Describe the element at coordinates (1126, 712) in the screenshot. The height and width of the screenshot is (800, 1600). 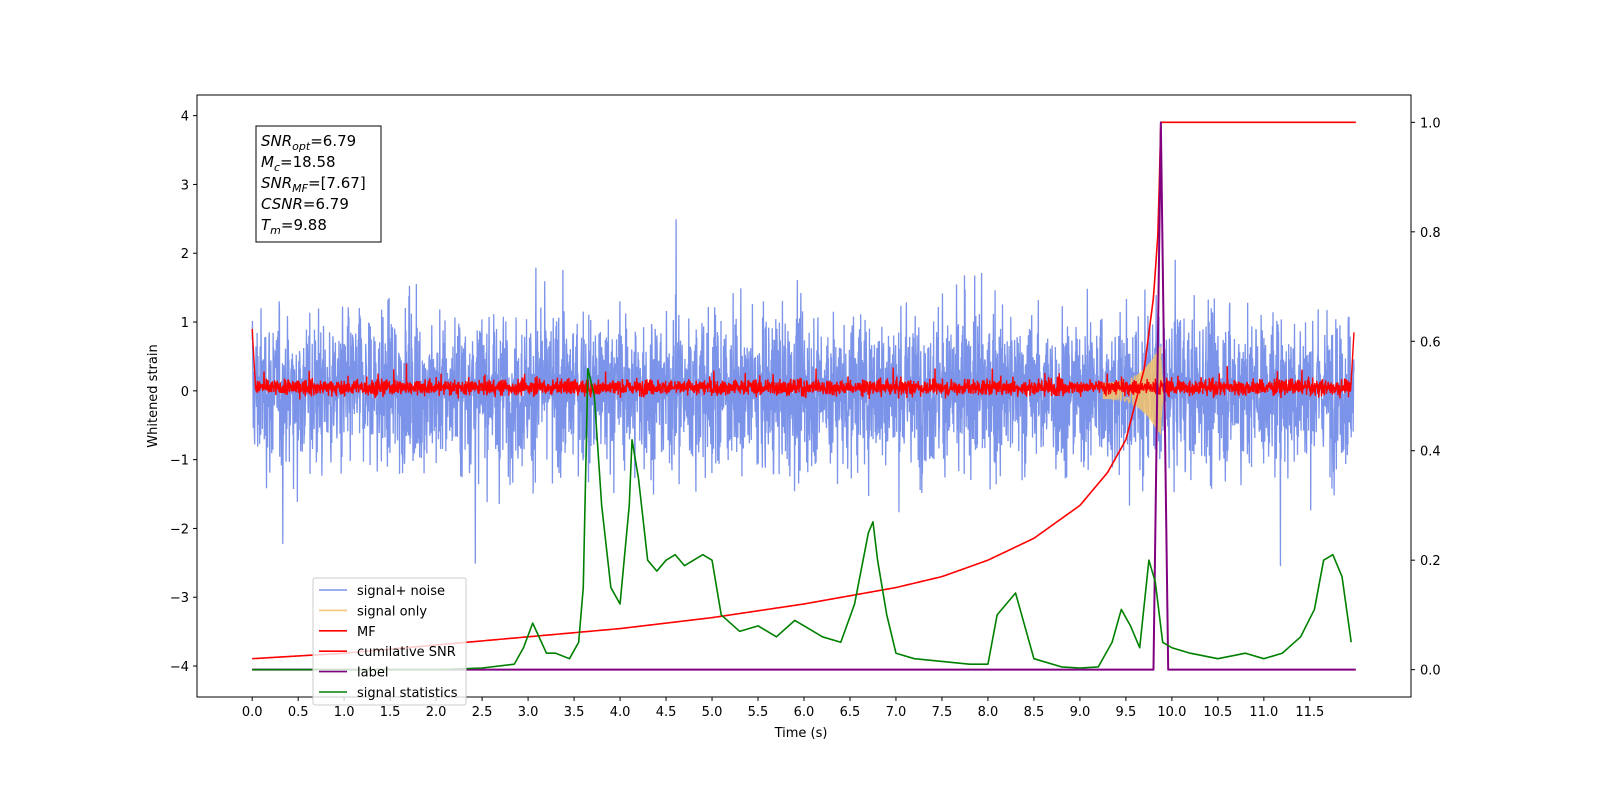
I see `x-tick-label: 9.5` at that location.